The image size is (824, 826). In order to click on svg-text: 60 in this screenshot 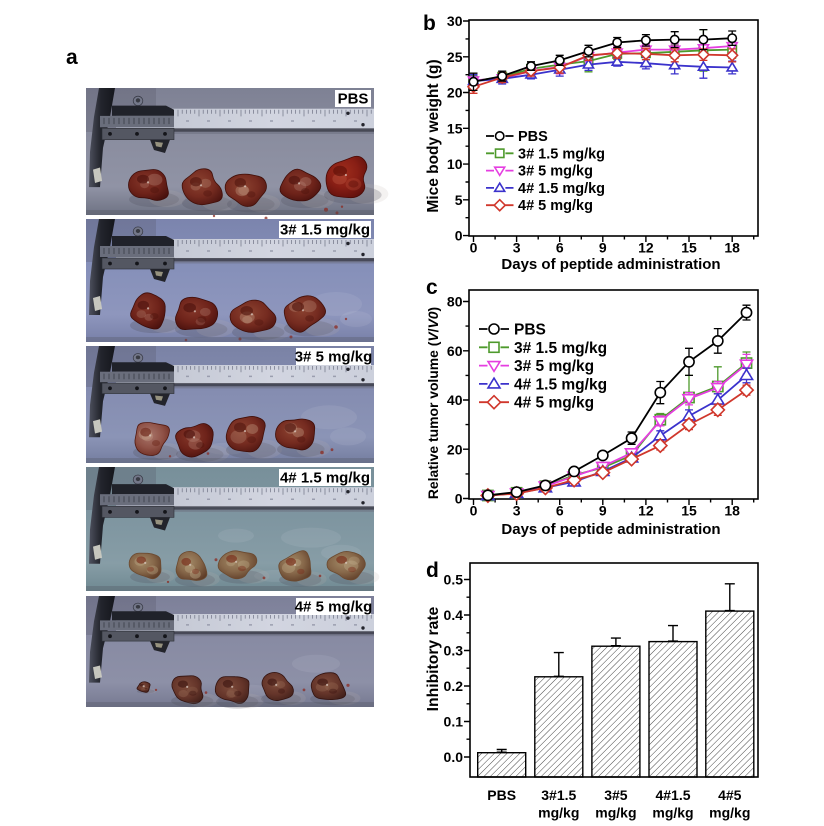, I will do `click(455, 351)`.